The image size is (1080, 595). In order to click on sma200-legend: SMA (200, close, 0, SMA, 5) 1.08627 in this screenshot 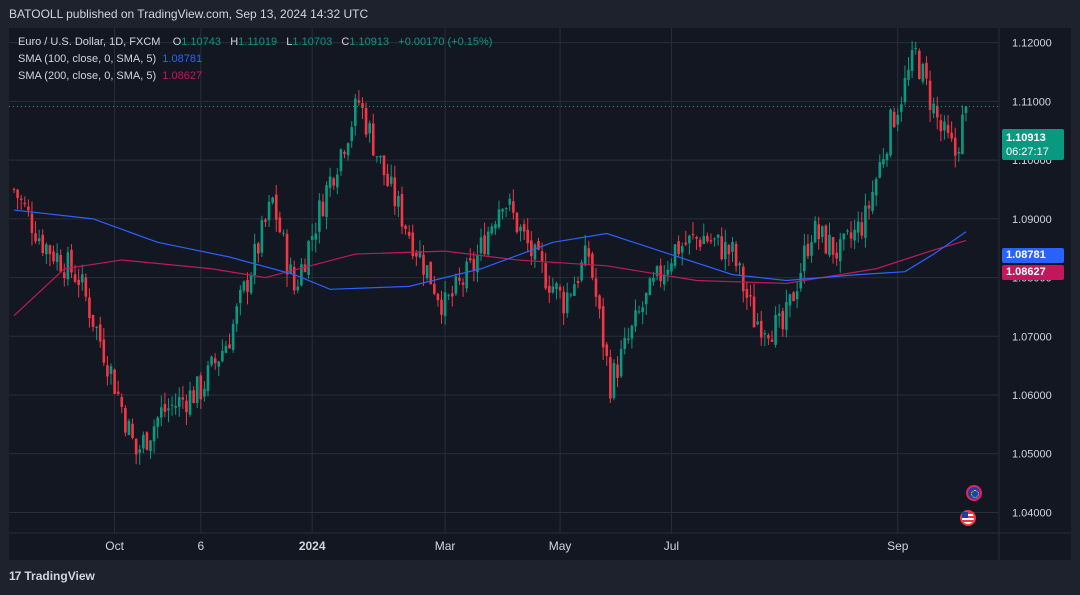, I will do `click(110, 76)`.